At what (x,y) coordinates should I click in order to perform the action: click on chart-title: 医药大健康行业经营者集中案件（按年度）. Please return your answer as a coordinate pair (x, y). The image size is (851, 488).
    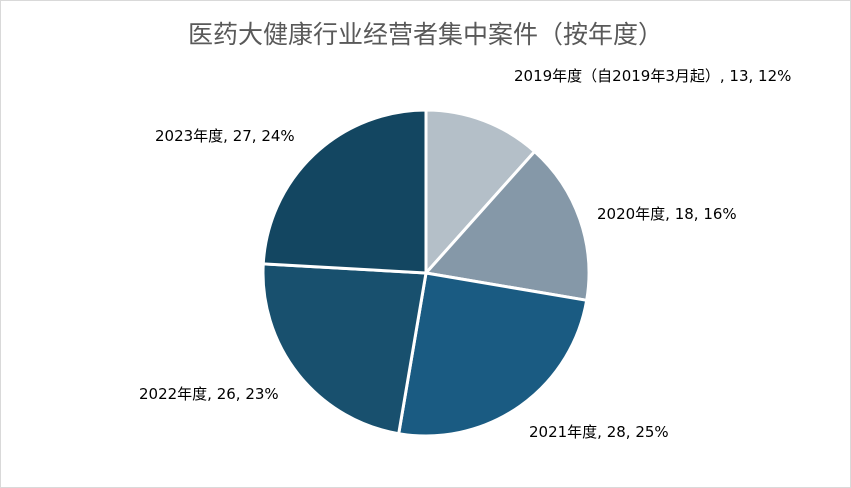
    Looking at the image, I should click on (425, 34).